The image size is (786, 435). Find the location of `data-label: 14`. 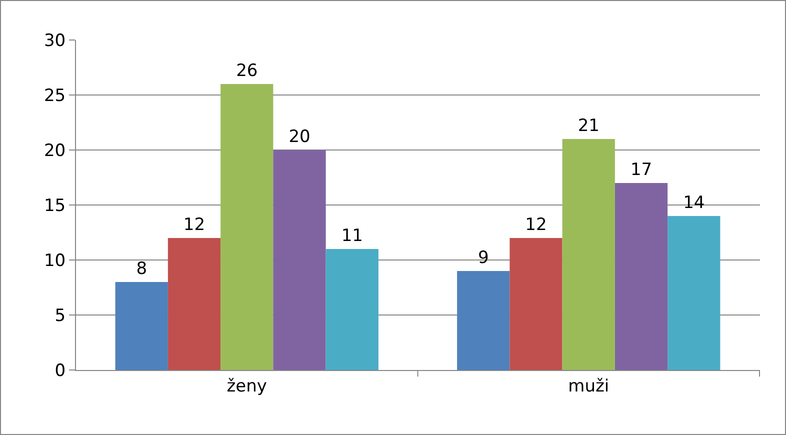

data-label: 14 is located at coordinates (694, 203).